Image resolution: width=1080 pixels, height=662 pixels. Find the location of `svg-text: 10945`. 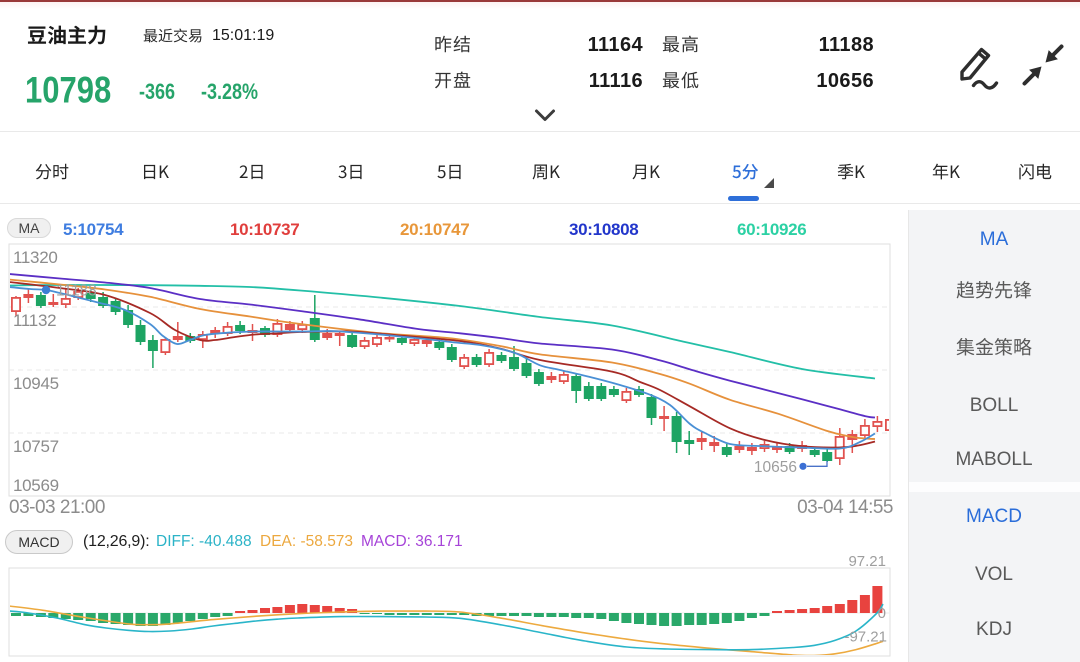

svg-text: 10945 is located at coordinates (36, 383).